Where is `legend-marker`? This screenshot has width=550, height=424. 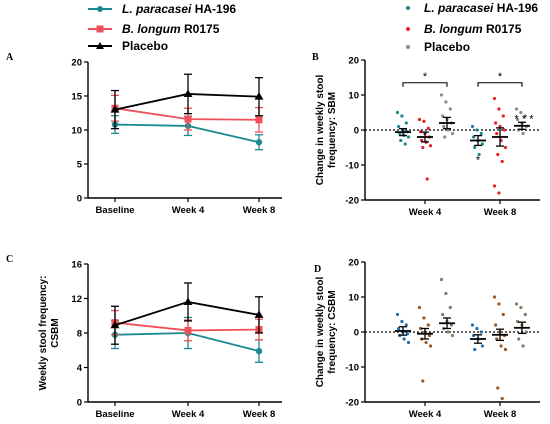
legend-marker is located at coordinates (100, 9).